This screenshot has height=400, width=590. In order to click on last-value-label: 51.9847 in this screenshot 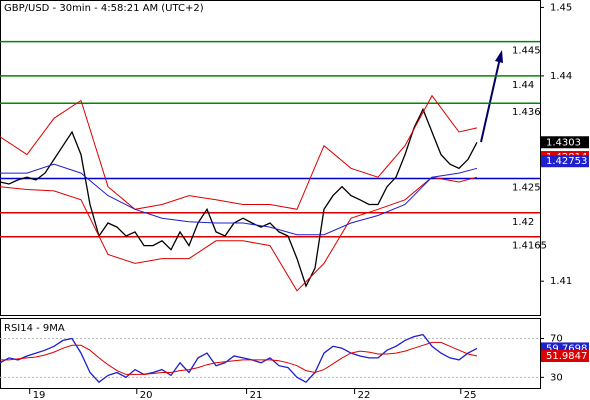, I will do `click(566, 356)`.